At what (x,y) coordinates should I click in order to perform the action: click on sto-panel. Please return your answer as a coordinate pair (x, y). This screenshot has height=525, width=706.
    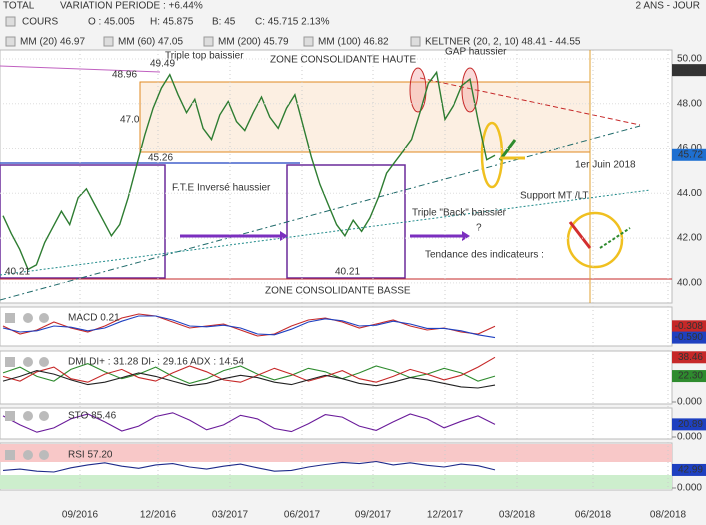
    Looking at the image, I should click on (336, 423).